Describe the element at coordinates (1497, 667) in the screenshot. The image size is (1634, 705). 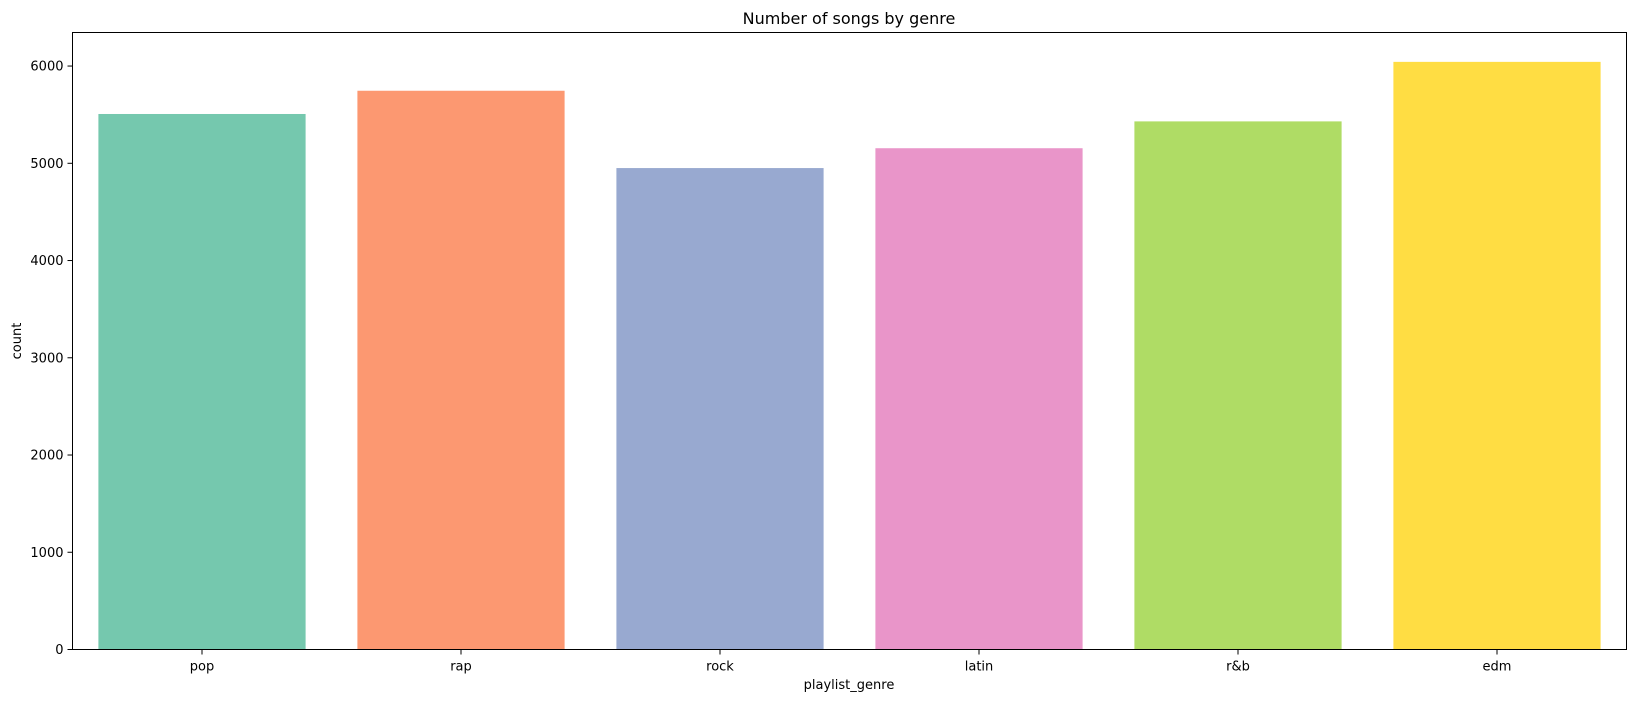
I see `x-tick-label: edm` at that location.